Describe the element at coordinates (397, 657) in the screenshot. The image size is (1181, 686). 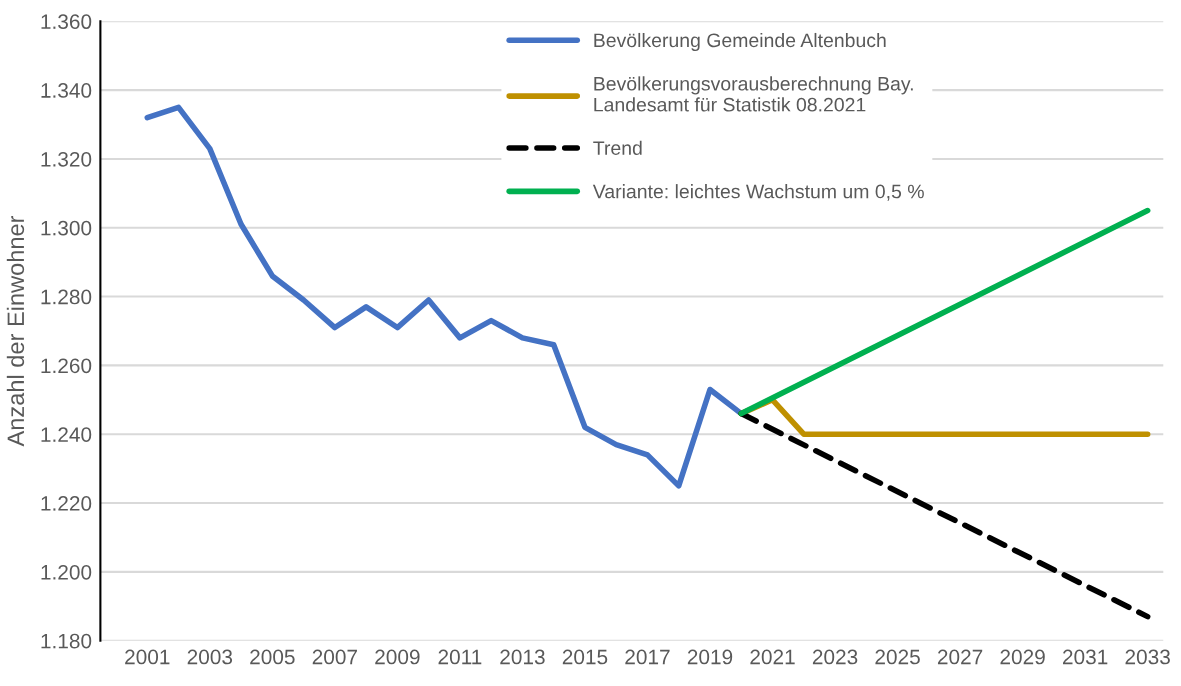
I see `x-tick-label: 2009` at that location.